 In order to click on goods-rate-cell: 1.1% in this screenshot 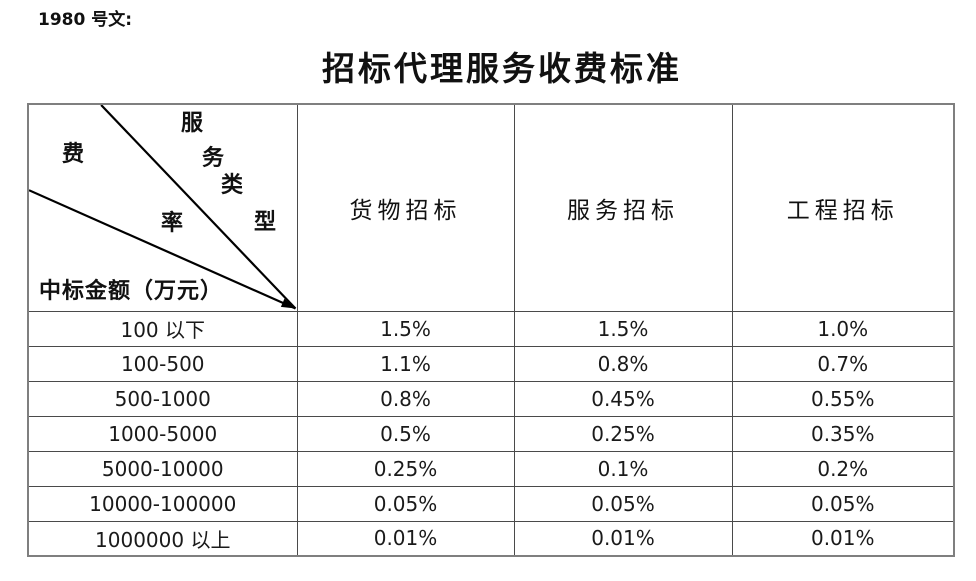, I will do `click(405, 363)`.